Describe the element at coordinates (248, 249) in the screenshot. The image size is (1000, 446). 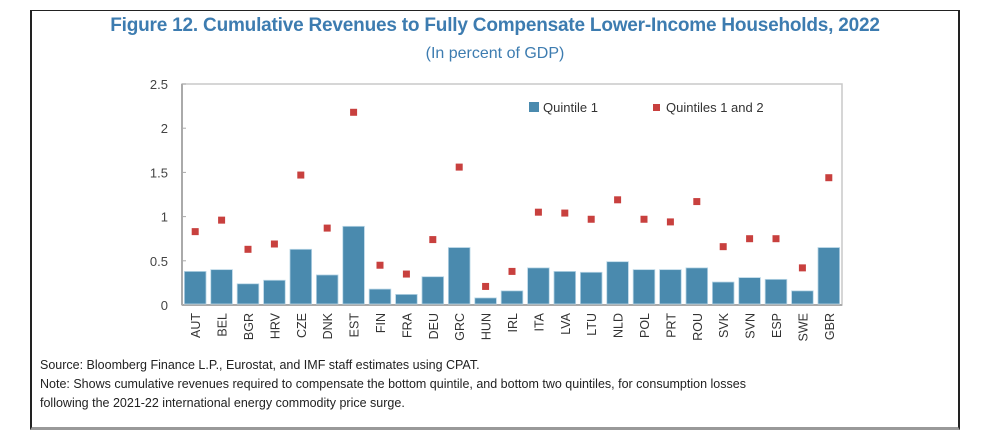
I see `dot-bgr` at that location.